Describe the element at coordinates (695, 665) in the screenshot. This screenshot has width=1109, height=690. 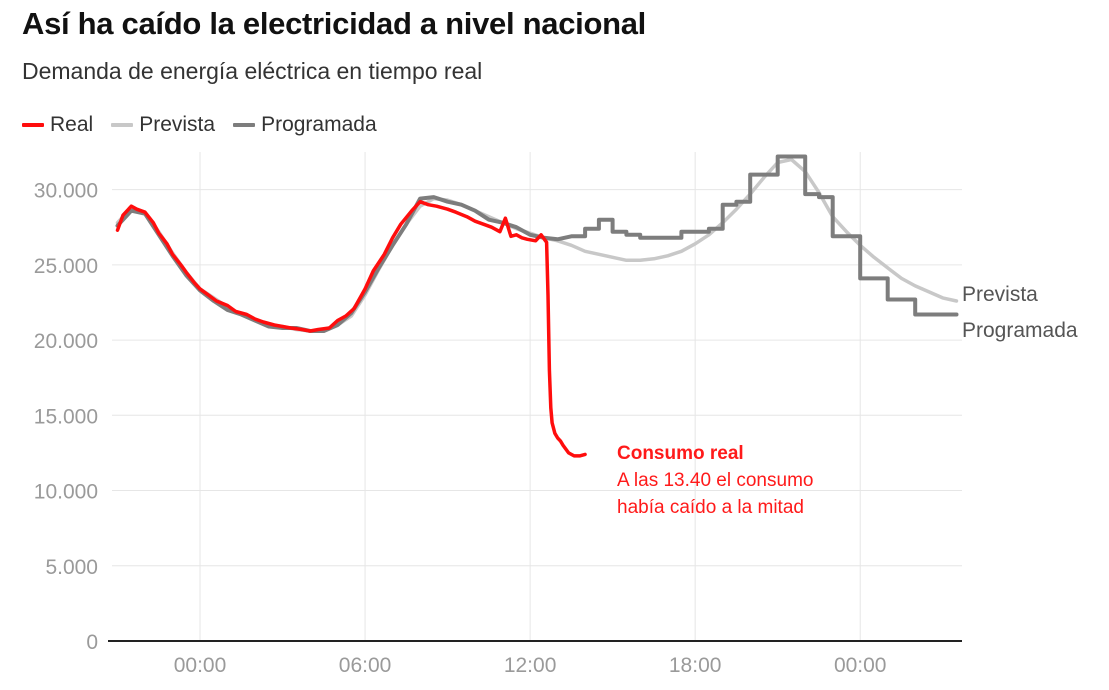
I see `x-tick-label: 18:00` at that location.